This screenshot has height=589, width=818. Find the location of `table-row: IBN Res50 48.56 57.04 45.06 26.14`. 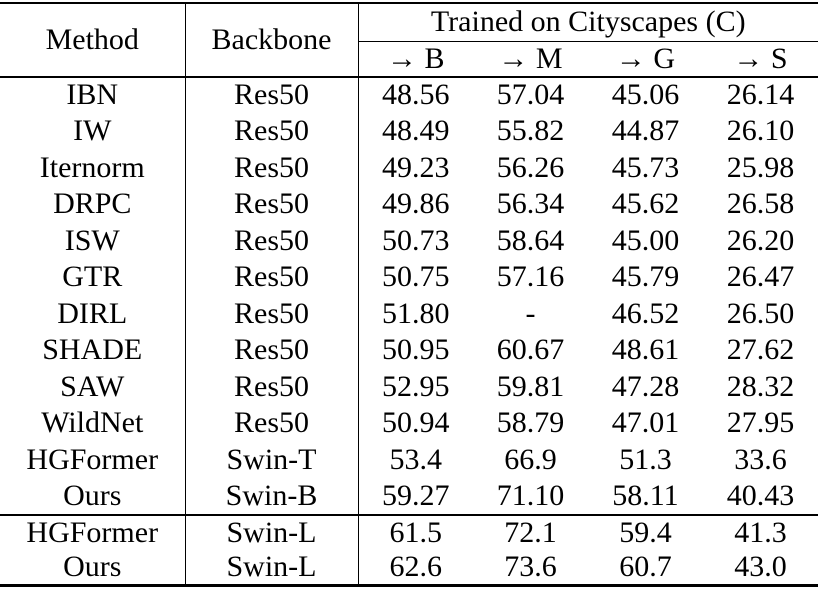

table-row: IBN Res50 48.56 57.04 45.06 26.14 is located at coordinates (409, 94).